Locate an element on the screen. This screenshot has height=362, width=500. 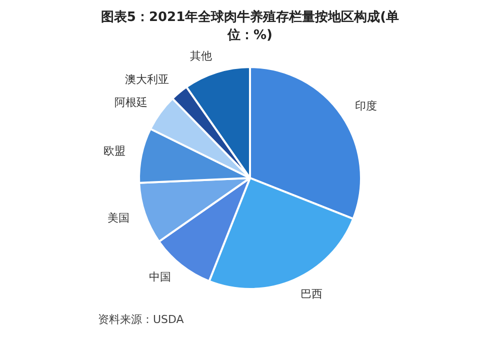
slice-label: 其他 is located at coordinates (201, 56).